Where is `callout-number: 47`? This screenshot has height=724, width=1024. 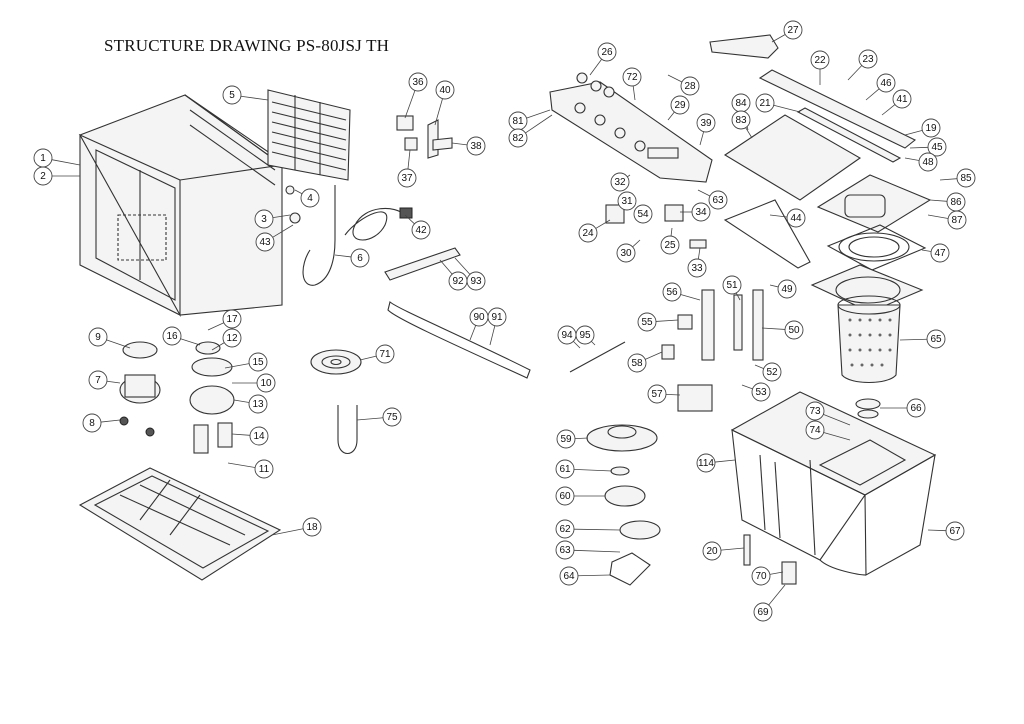 callout-number: 47 is located at coordinates (940, 253).